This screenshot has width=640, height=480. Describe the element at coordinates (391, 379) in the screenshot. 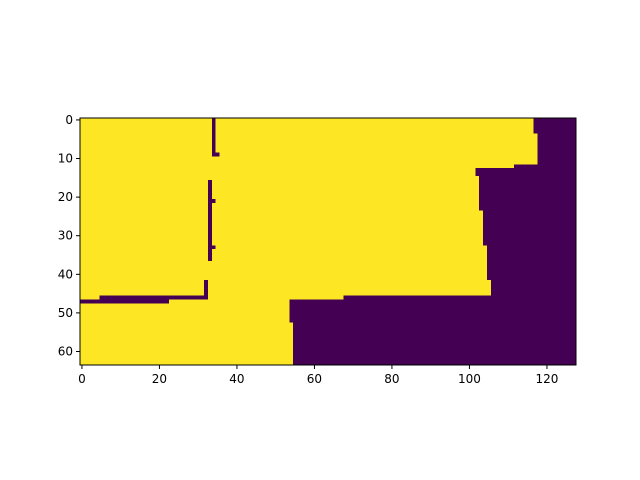

I see `x-tick-label: 80` at that location.